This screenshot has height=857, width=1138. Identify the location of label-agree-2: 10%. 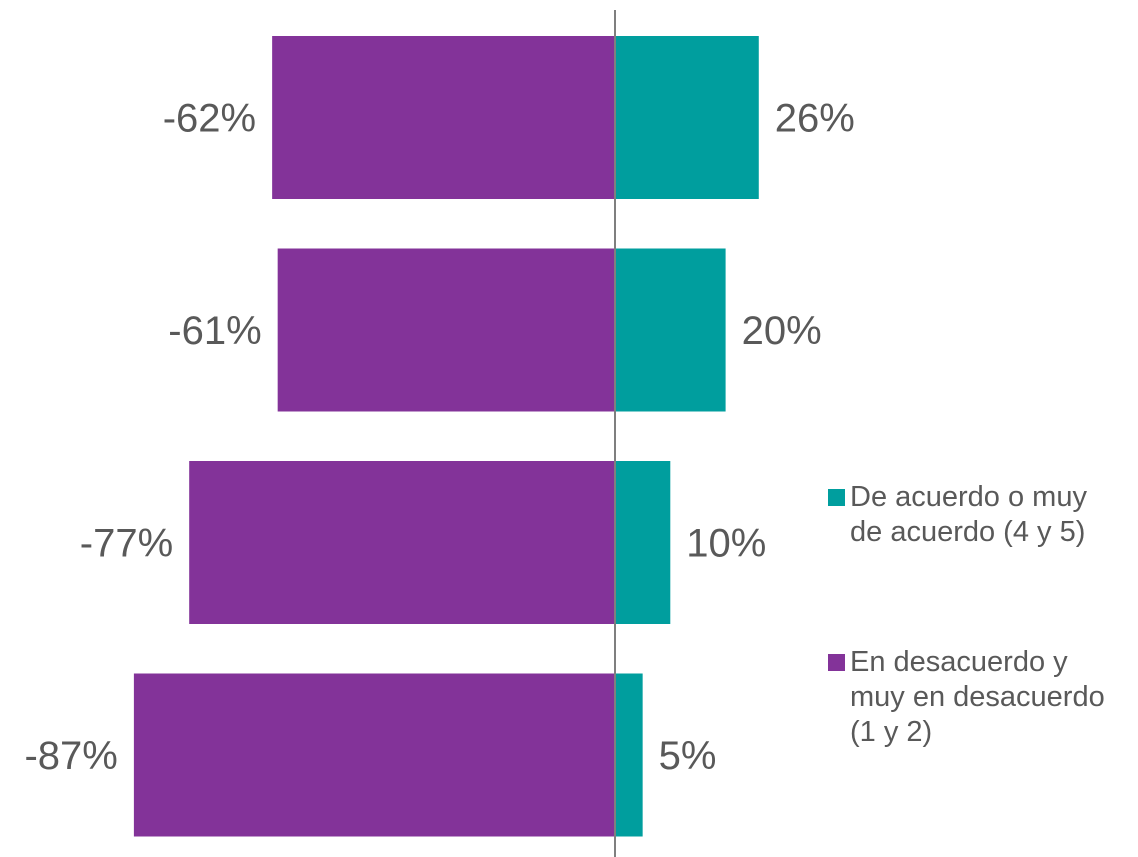
(726, 544).